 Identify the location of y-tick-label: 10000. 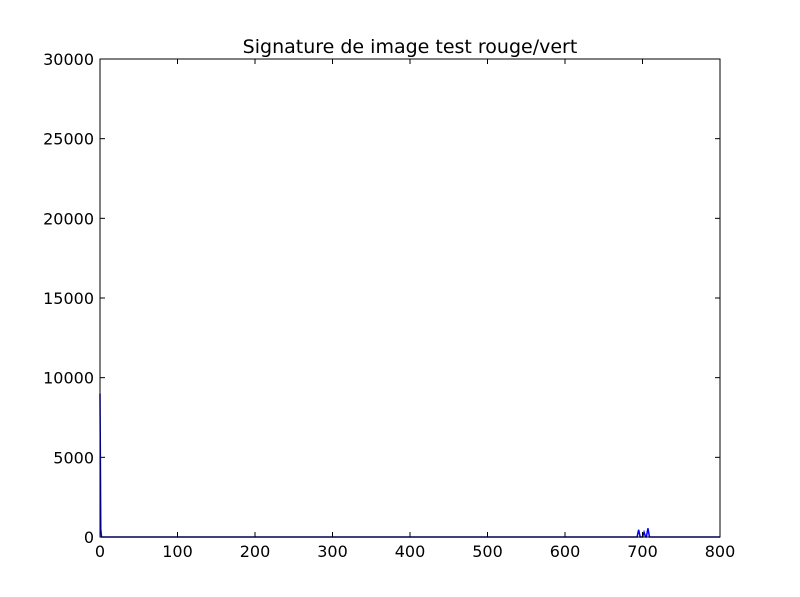
(68, 378).